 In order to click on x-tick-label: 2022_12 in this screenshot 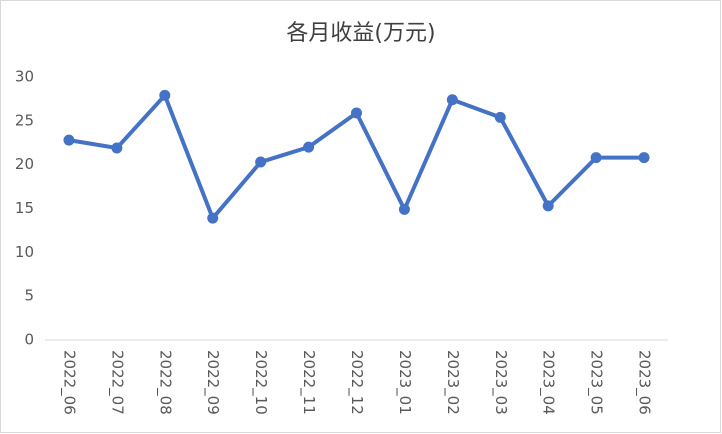, I will do `click(356, 382)`.